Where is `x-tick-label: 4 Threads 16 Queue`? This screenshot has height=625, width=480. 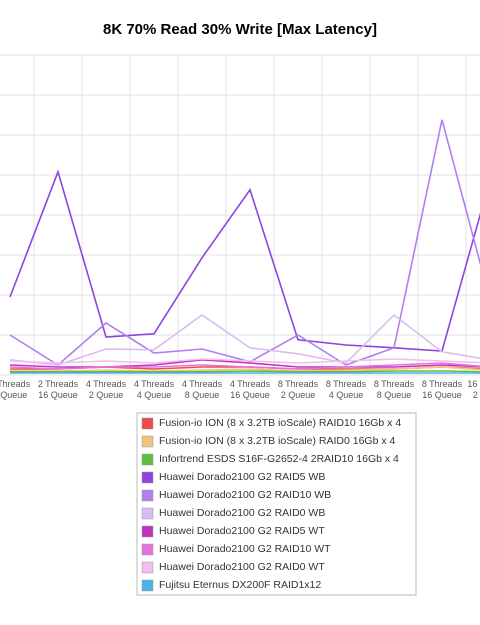 x-tick-label: 4 Threads 16 Queue is located at coordinates (250, 389).